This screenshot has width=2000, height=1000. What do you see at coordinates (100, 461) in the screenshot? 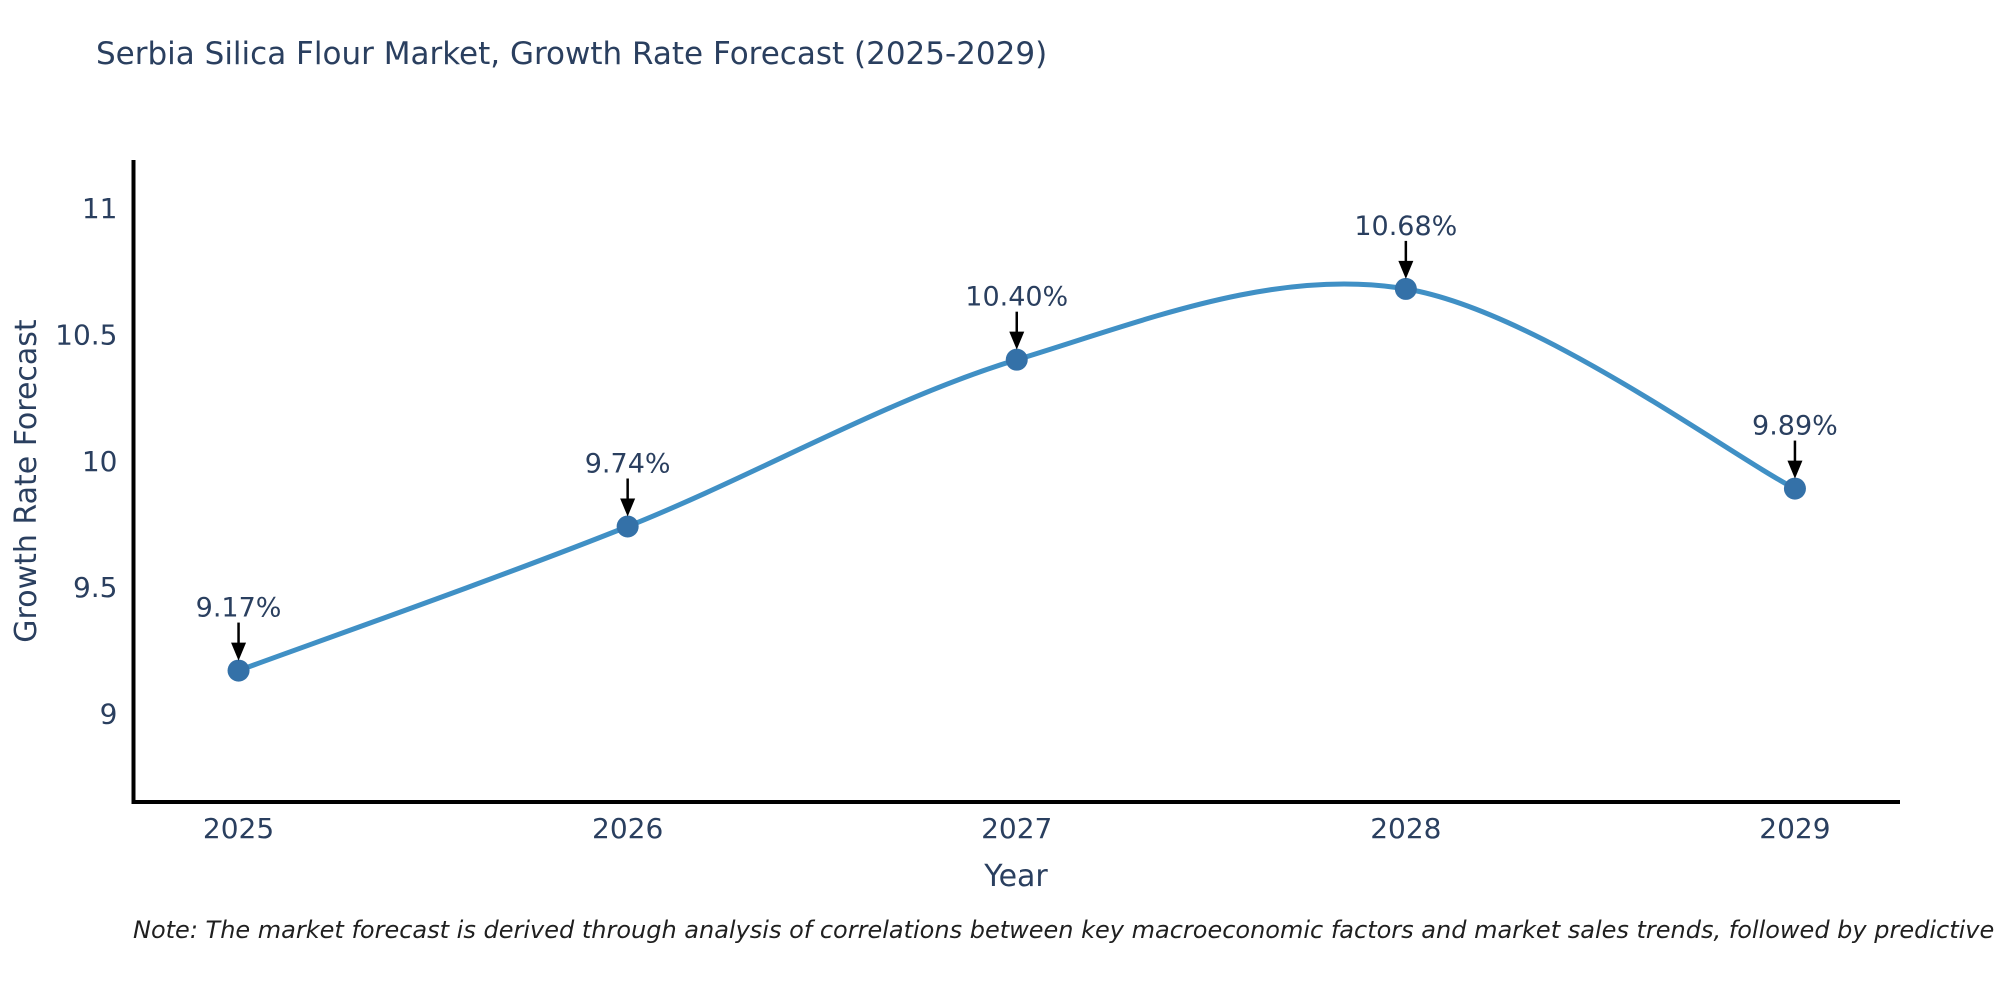
I see `y-tick-label: 10` at bounding box center [100, 461].